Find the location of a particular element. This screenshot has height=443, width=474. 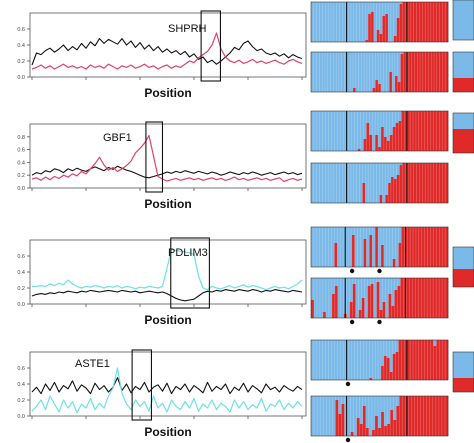

side-bar-frame is located at coordinates (463, 133).